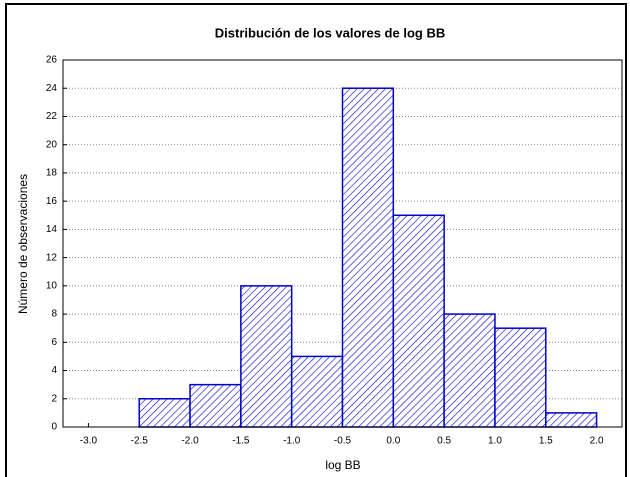  What do you see at coordinates (54, 342) in the screenshot?
I see `y-tick-label: 6` at bounding box center [54, 342].